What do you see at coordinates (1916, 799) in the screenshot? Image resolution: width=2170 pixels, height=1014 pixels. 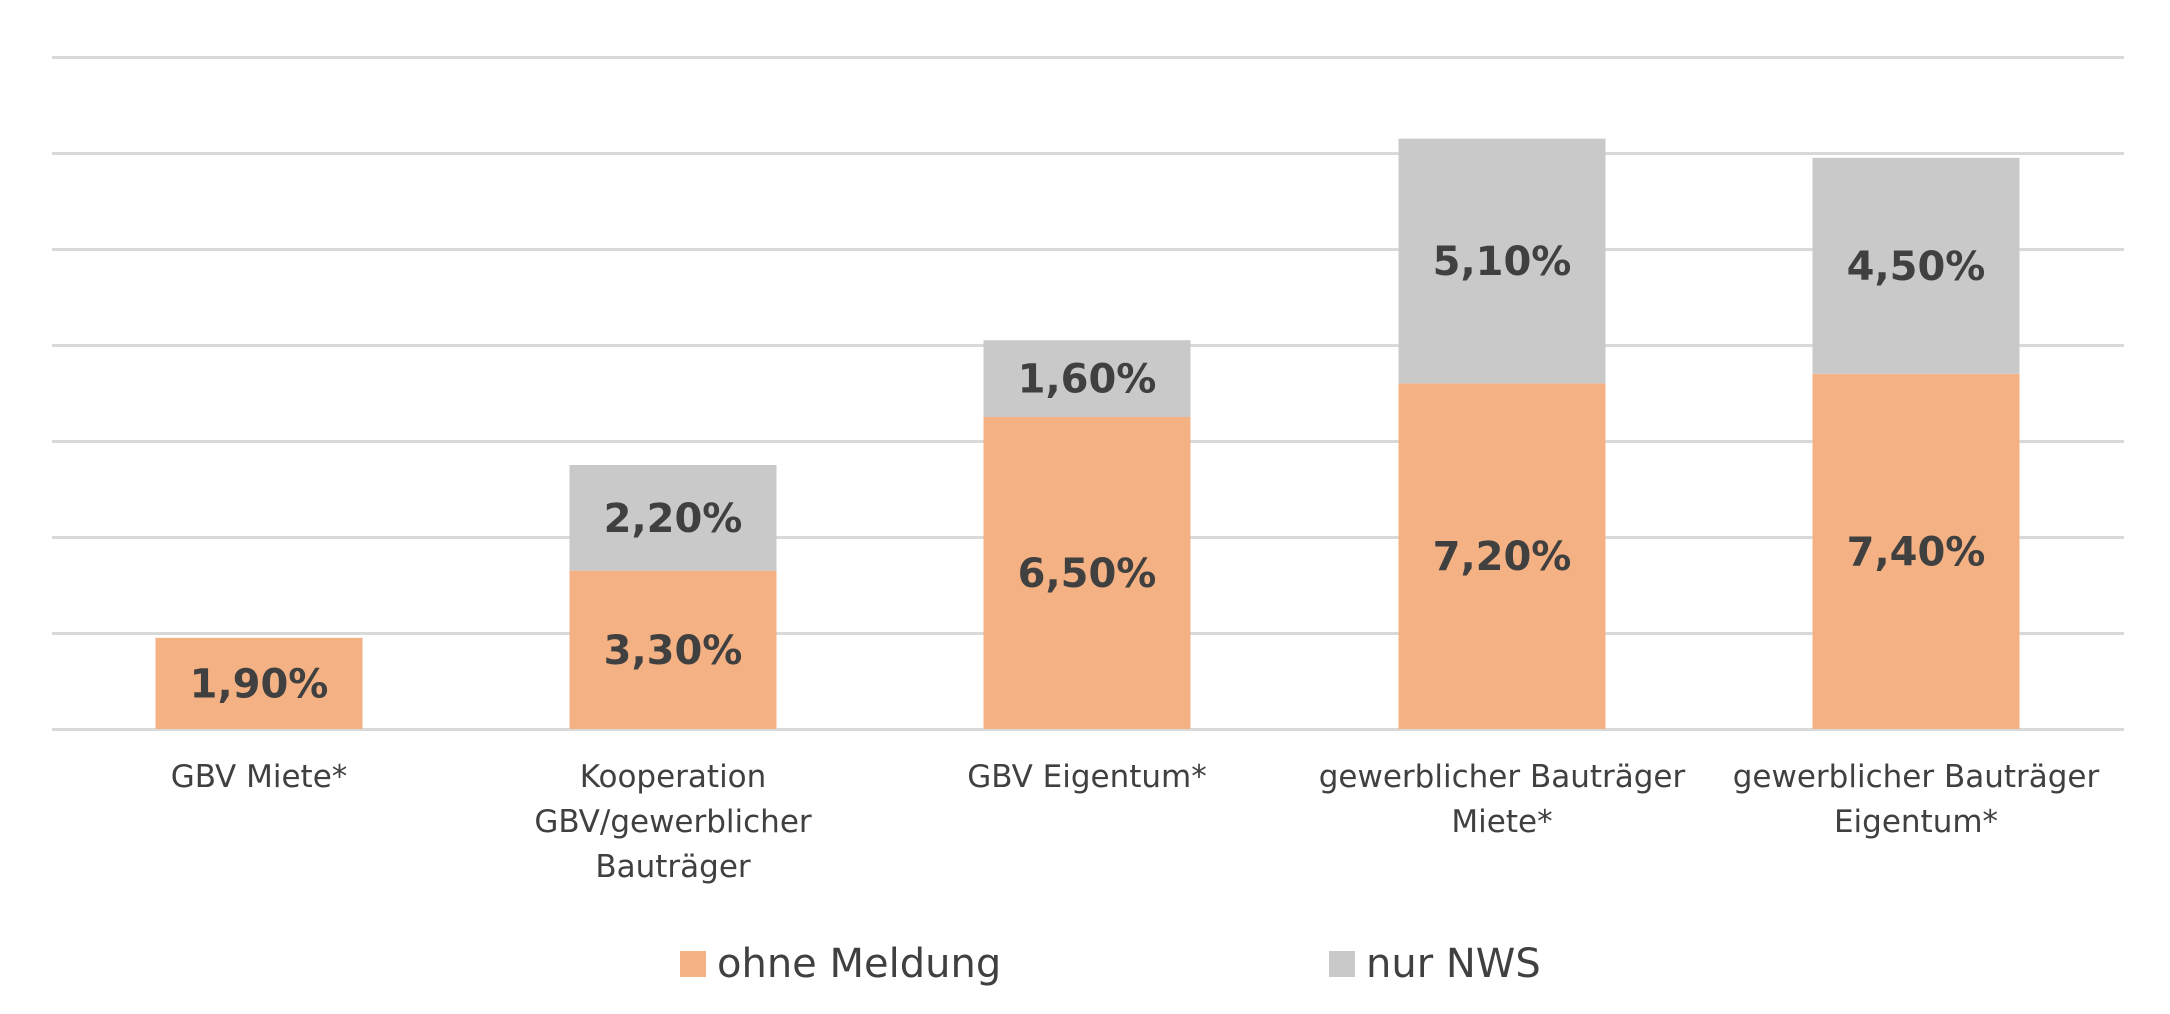 I see `category-label: gewerblicher Bauträger Eigentum*` at bounding box center [1916, 799].